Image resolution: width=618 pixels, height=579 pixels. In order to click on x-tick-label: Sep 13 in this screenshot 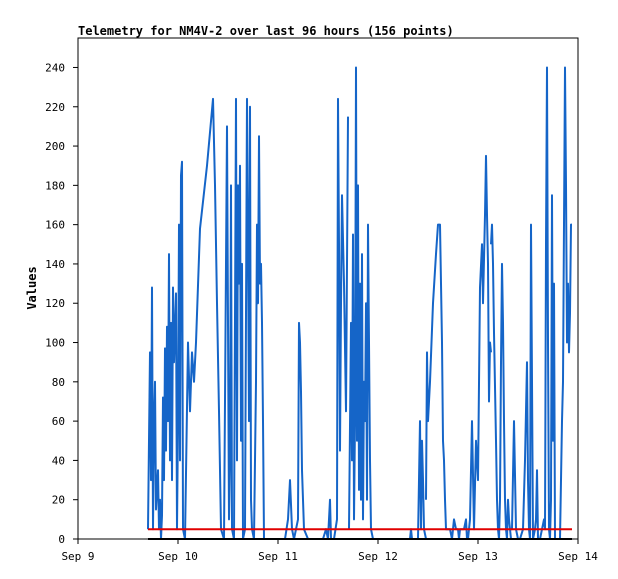, I will do `click(478, 556)`.